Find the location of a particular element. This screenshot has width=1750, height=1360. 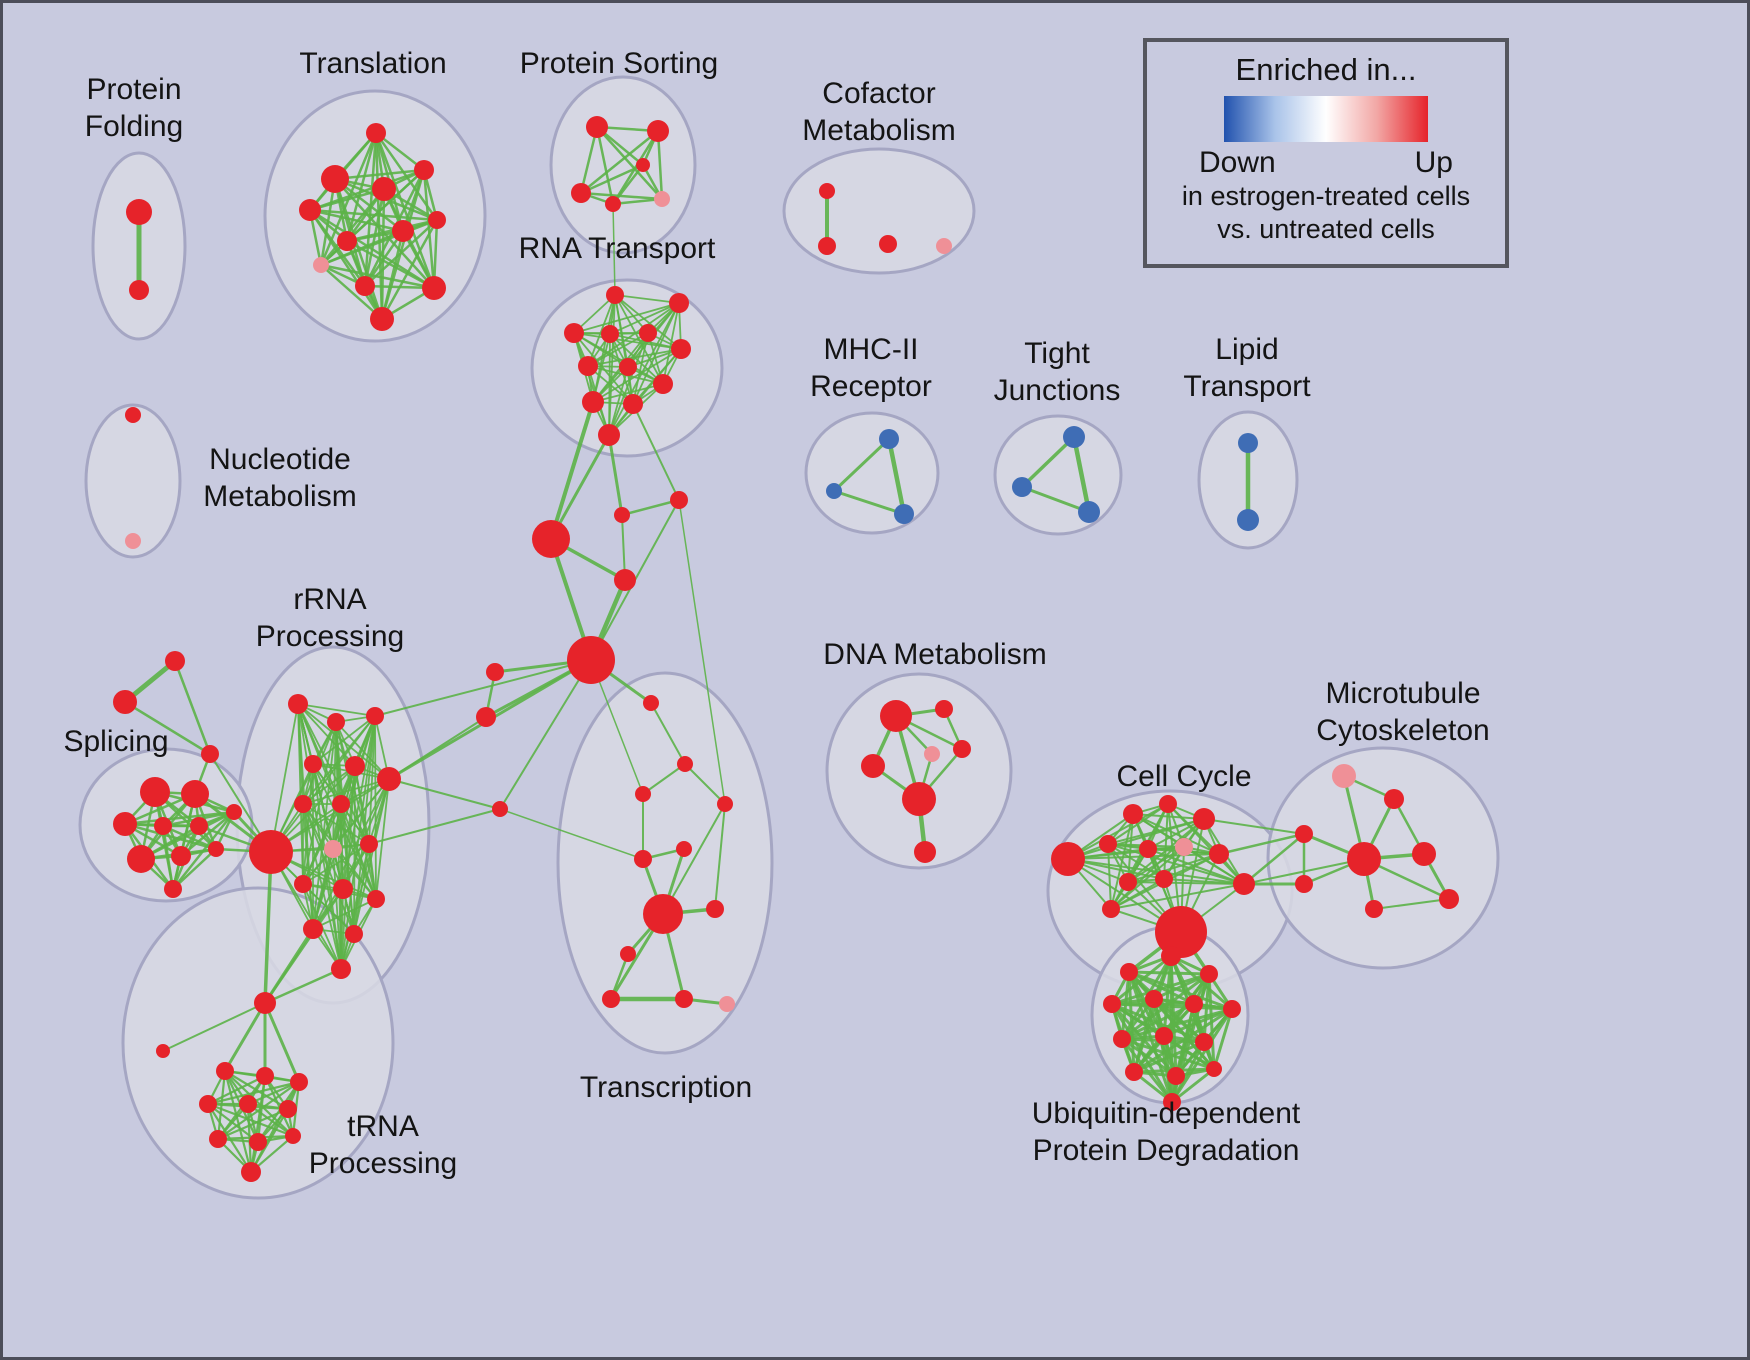

node-tx1 is located at coordinates (651, 703).